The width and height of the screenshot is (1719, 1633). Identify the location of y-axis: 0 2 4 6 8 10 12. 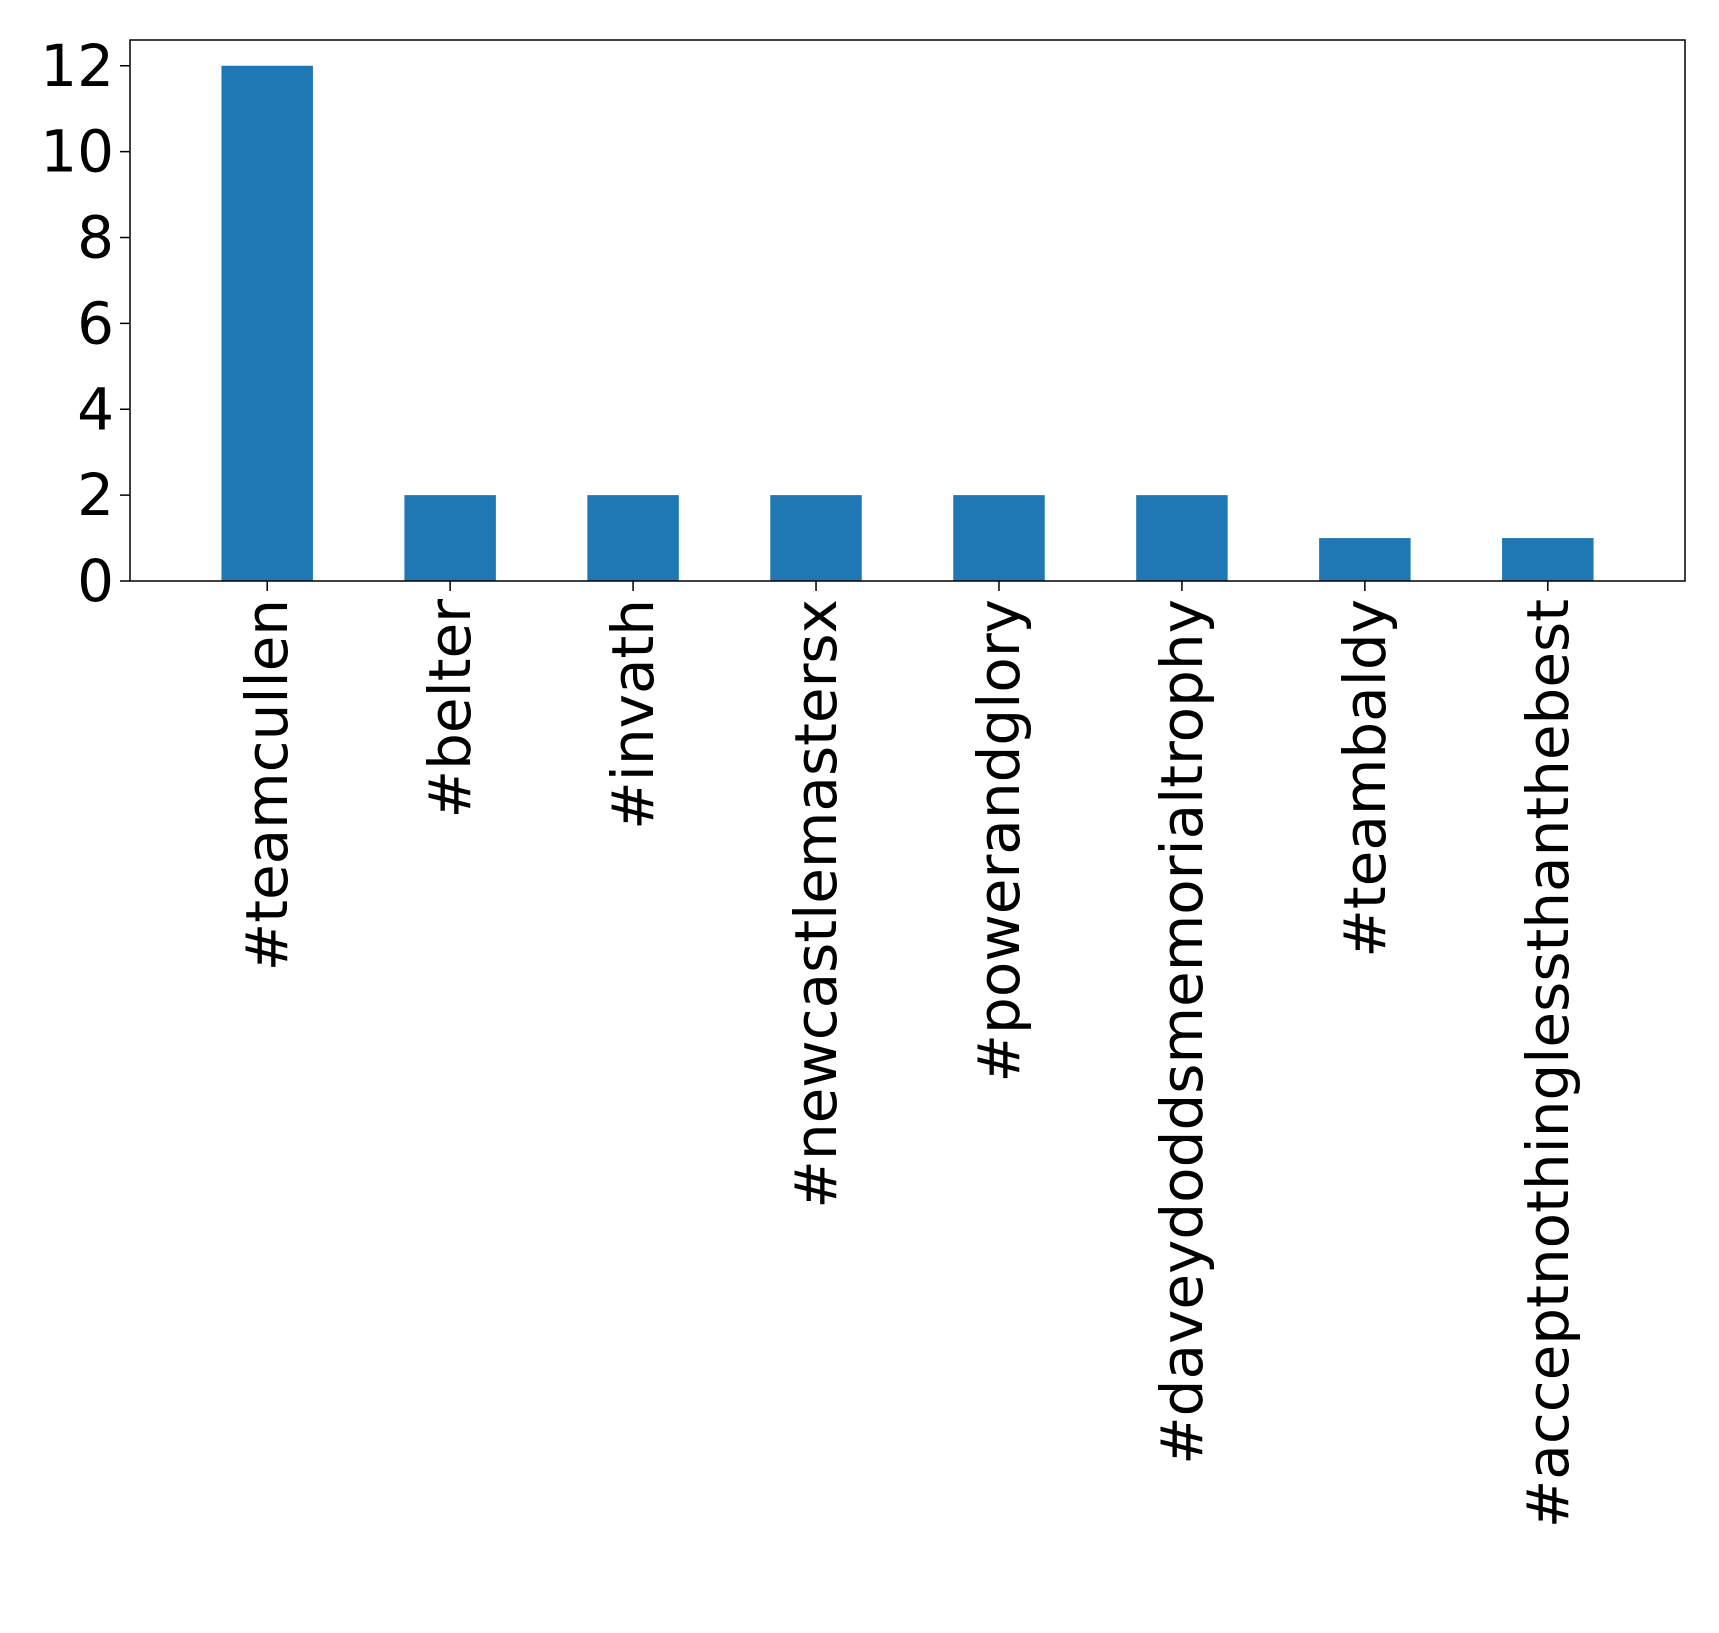
(85, 323).